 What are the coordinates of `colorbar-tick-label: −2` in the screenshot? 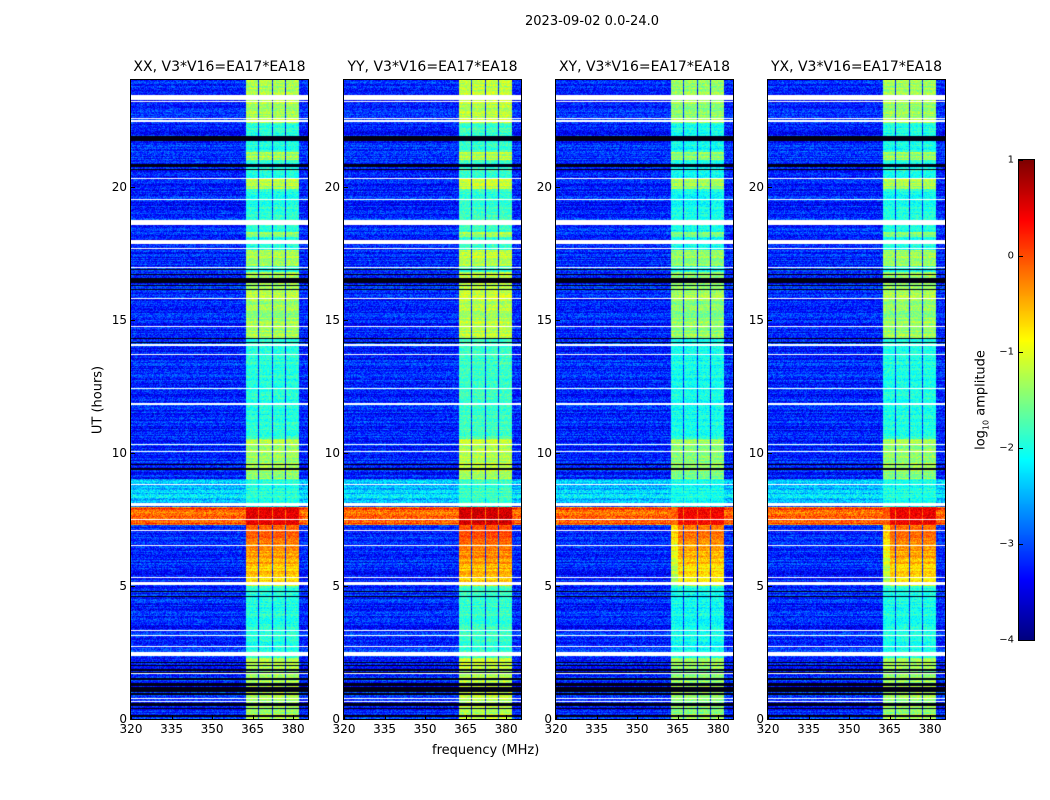 It's located at (1006, 448).